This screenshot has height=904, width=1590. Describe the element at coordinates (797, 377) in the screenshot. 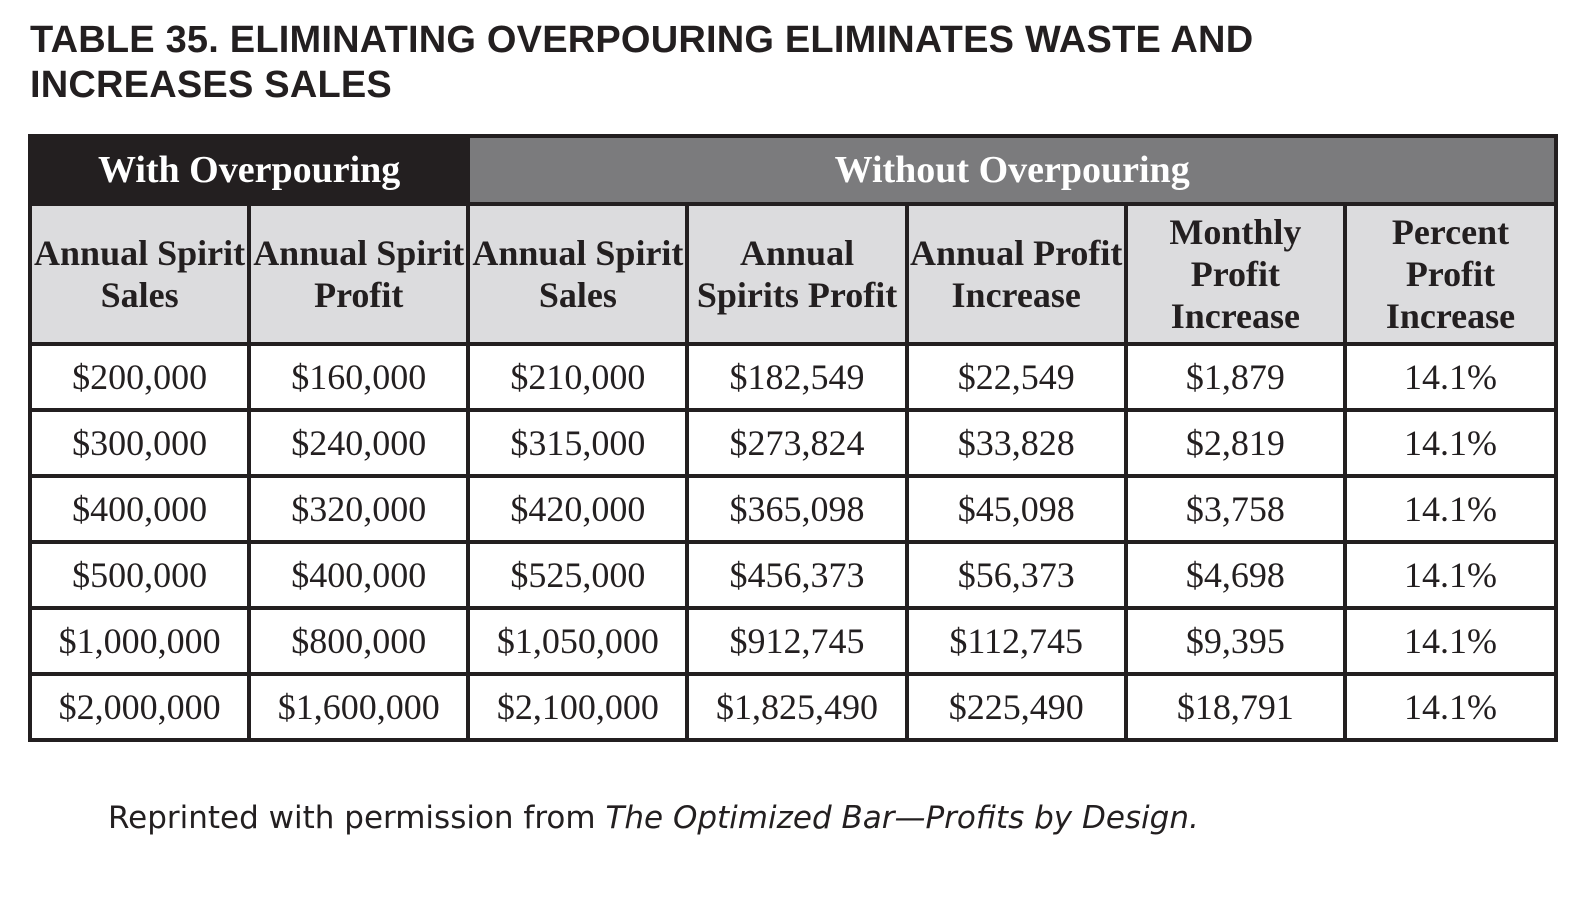

I see `table-cell: $182,549` at that location.